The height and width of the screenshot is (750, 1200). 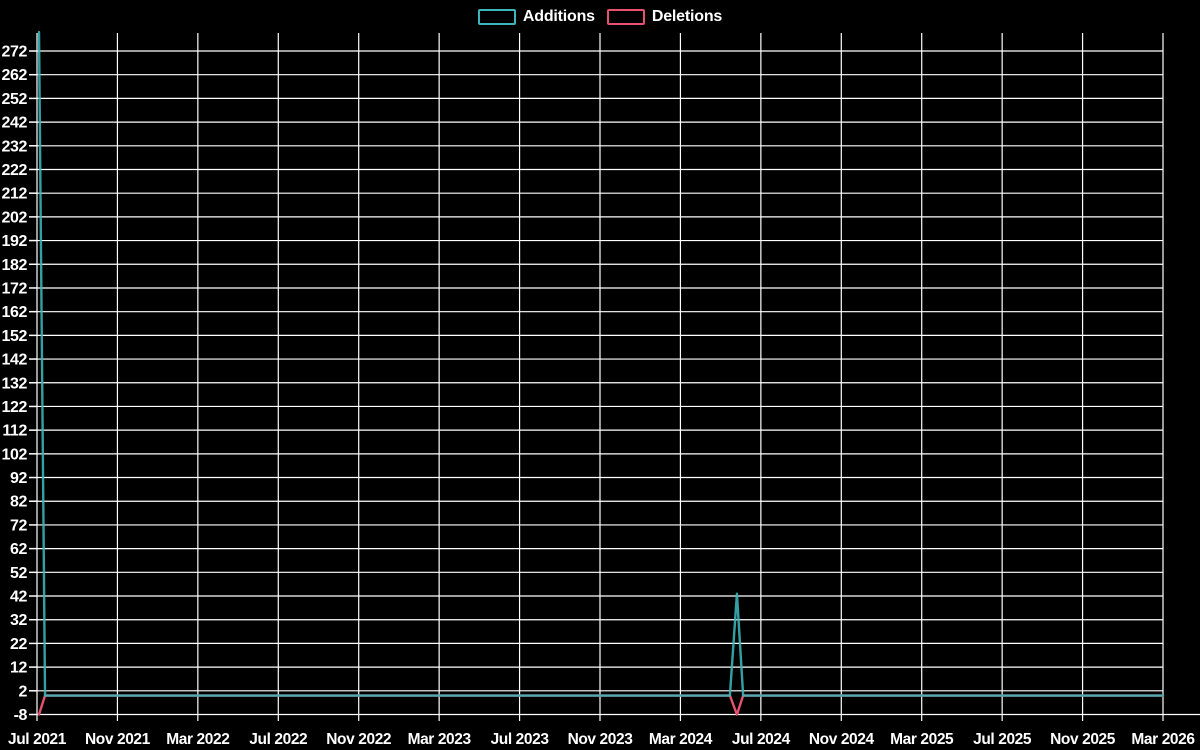 What do you see at coordinates (15, 241) in the screenshot?
I see `y-tick-label: 192` at bounding box center [15, 241].